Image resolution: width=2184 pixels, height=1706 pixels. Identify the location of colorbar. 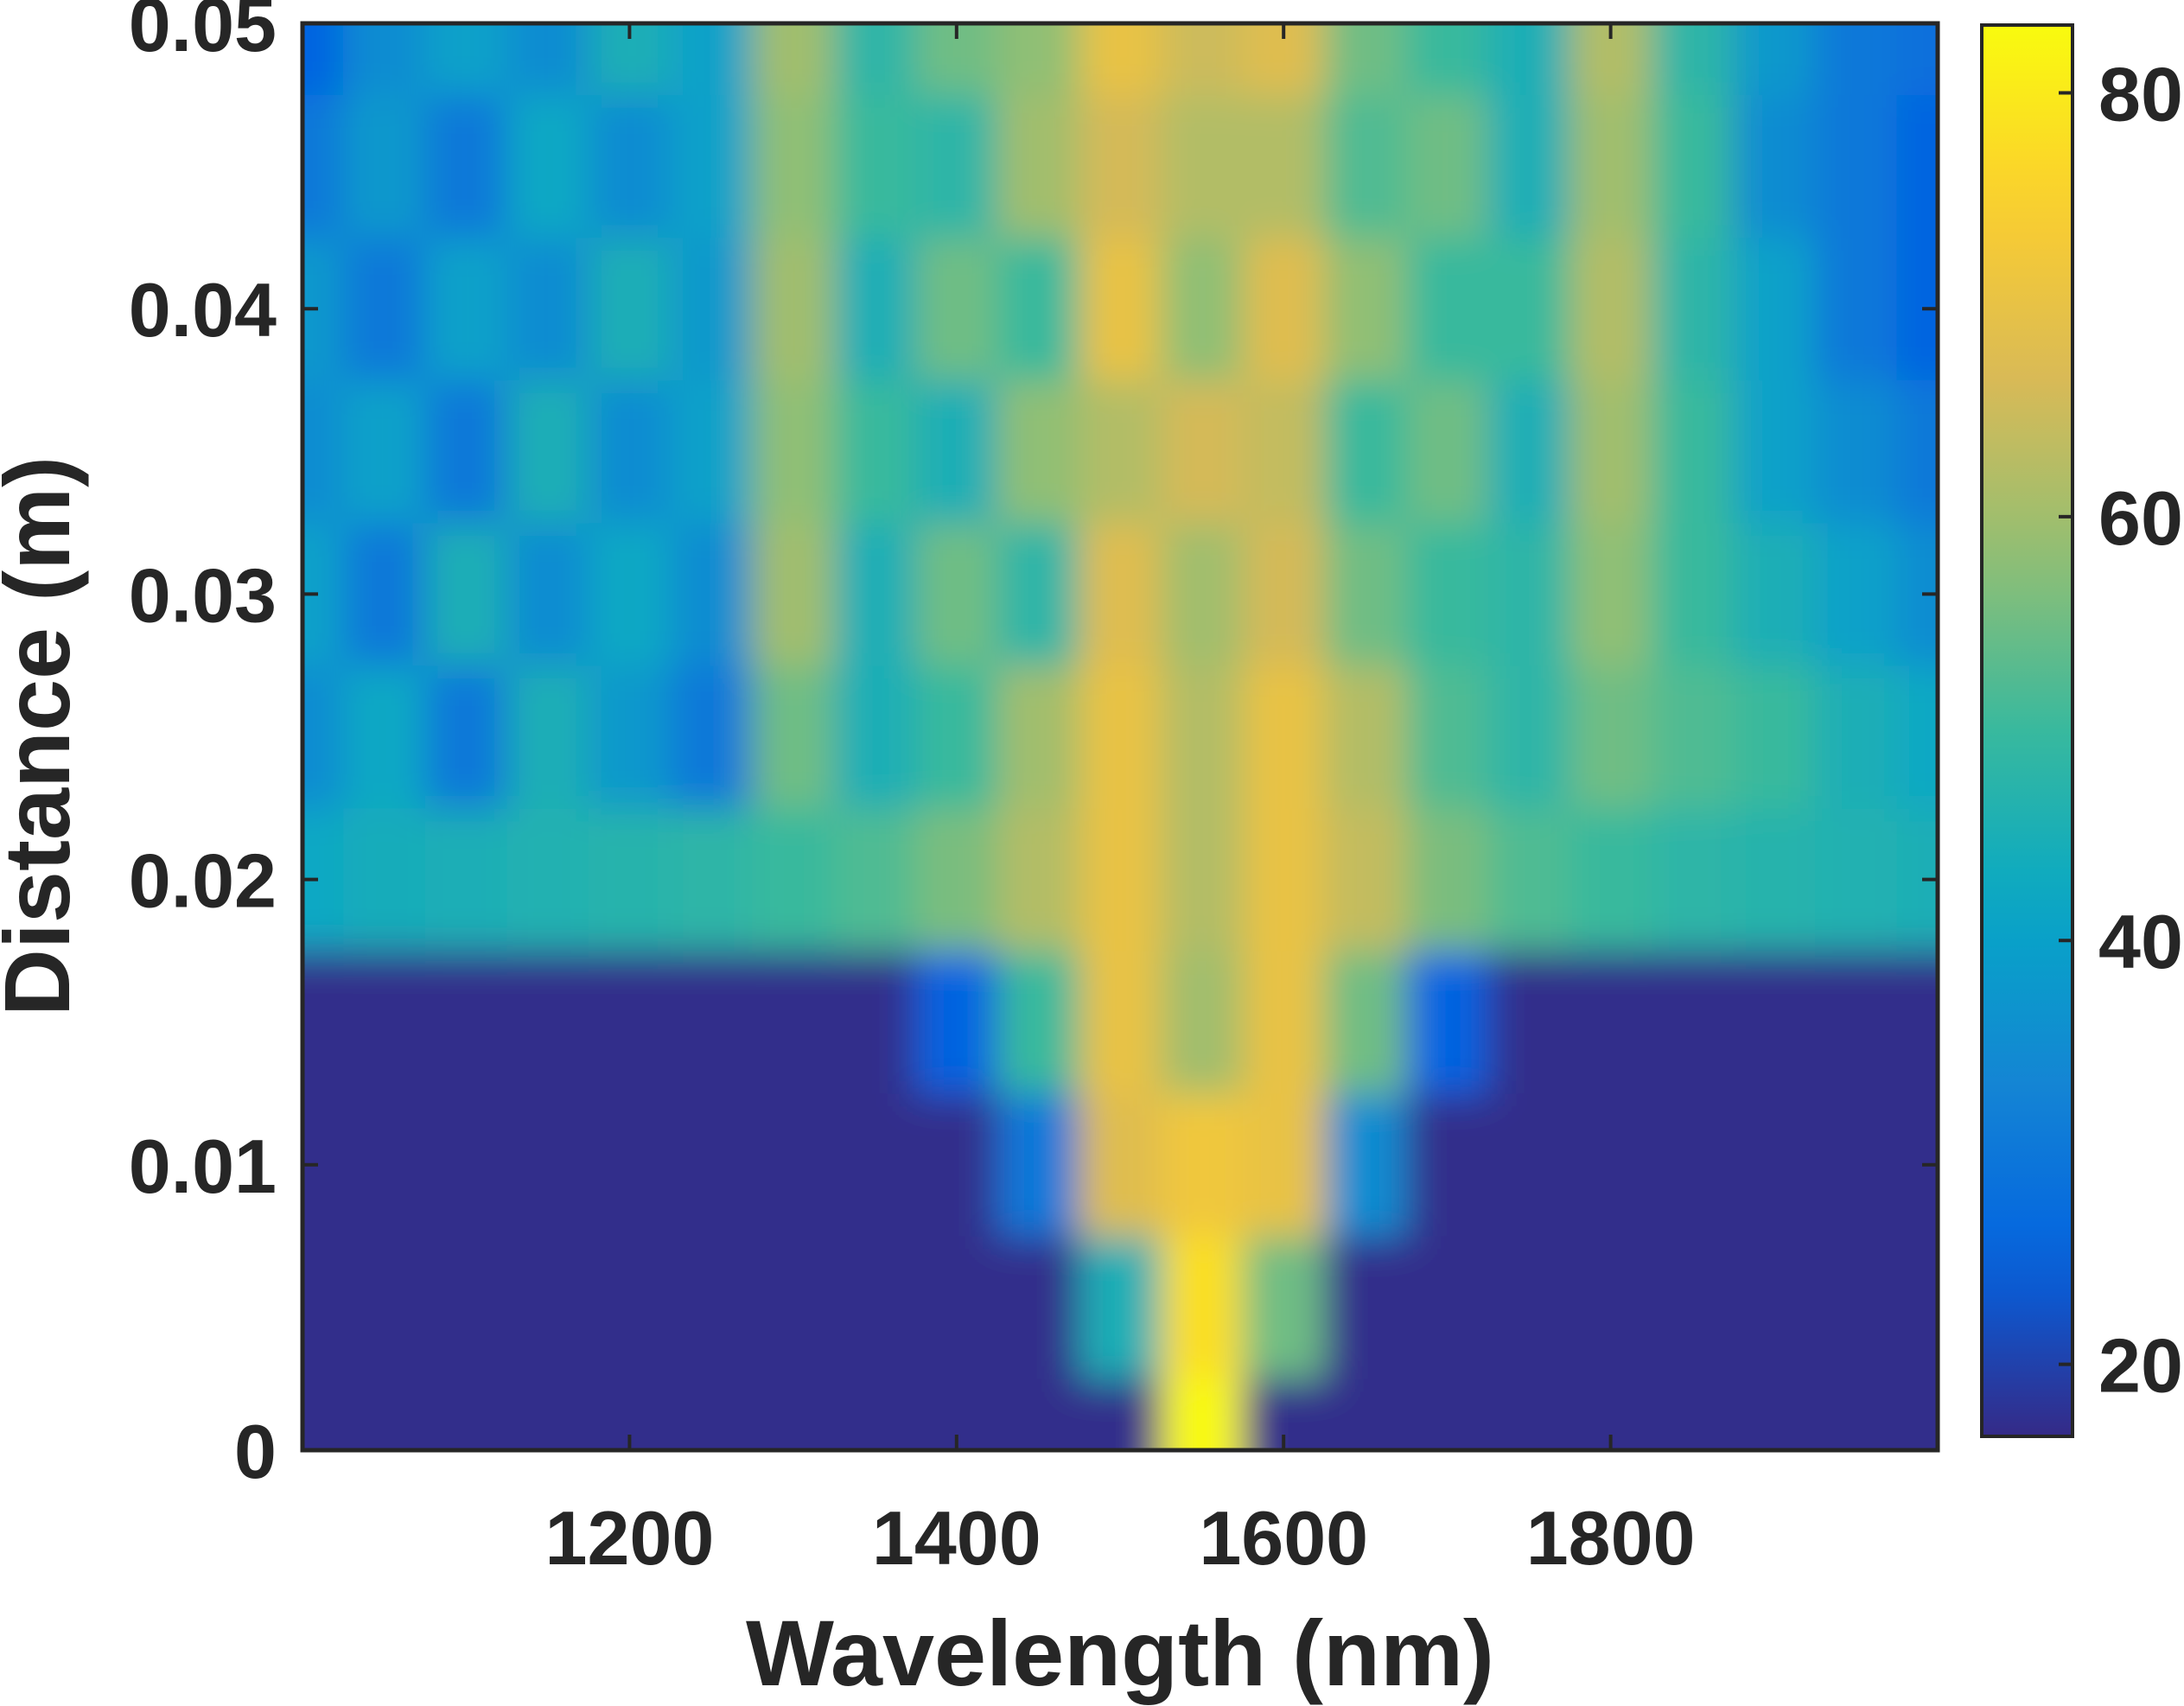
(2027, 730).